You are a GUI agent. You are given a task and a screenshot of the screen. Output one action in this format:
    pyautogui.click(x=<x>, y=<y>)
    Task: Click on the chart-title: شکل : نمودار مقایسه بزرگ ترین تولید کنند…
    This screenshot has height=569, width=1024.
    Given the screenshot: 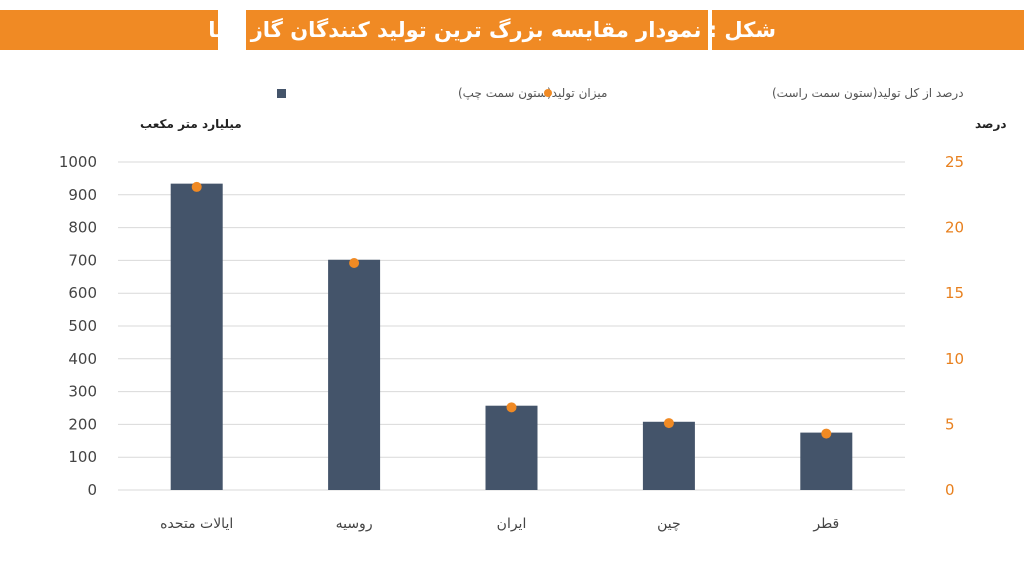 What is the action you would take?
    pyautogui.click(x=492, y=30)
    